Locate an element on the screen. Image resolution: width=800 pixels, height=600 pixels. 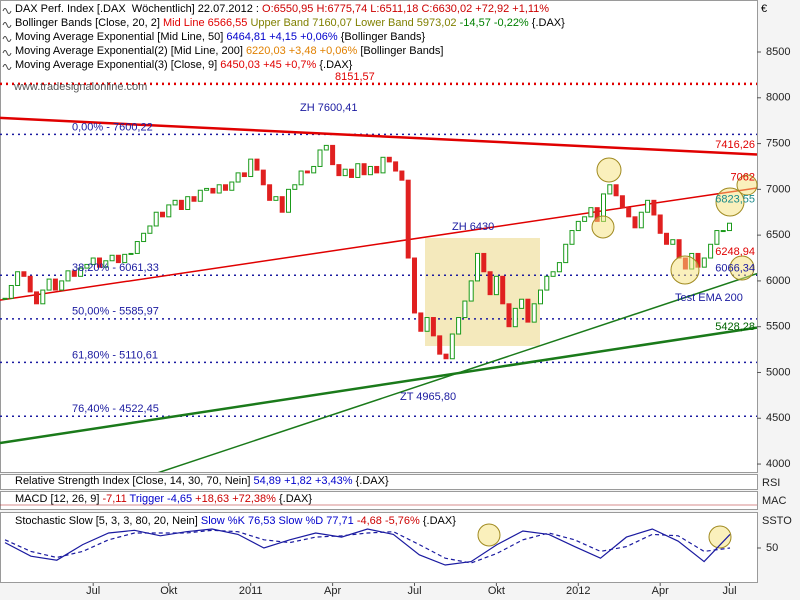
y-tick-label: 8000 is located at coordinates (778, 98).